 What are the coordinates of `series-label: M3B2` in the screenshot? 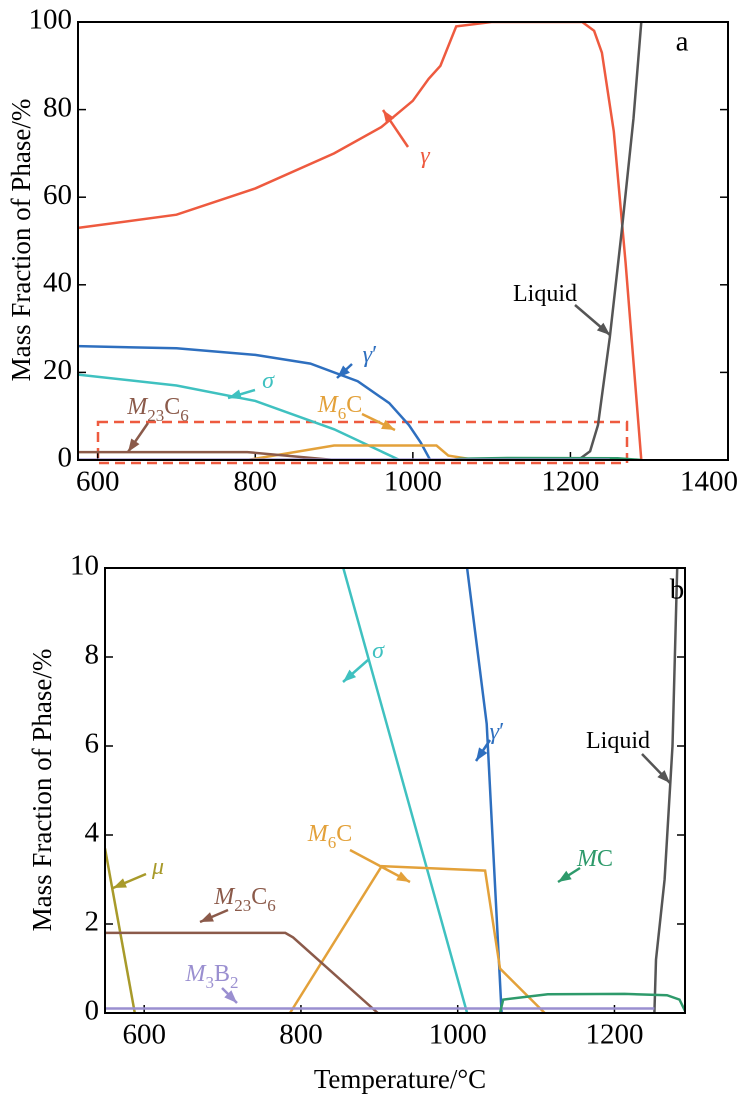 It's located at (211, 977).